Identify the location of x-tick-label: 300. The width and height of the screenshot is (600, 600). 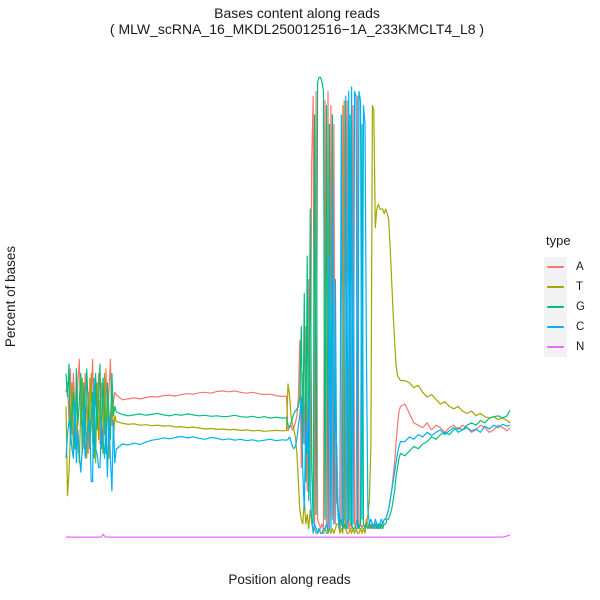
(510, 1).